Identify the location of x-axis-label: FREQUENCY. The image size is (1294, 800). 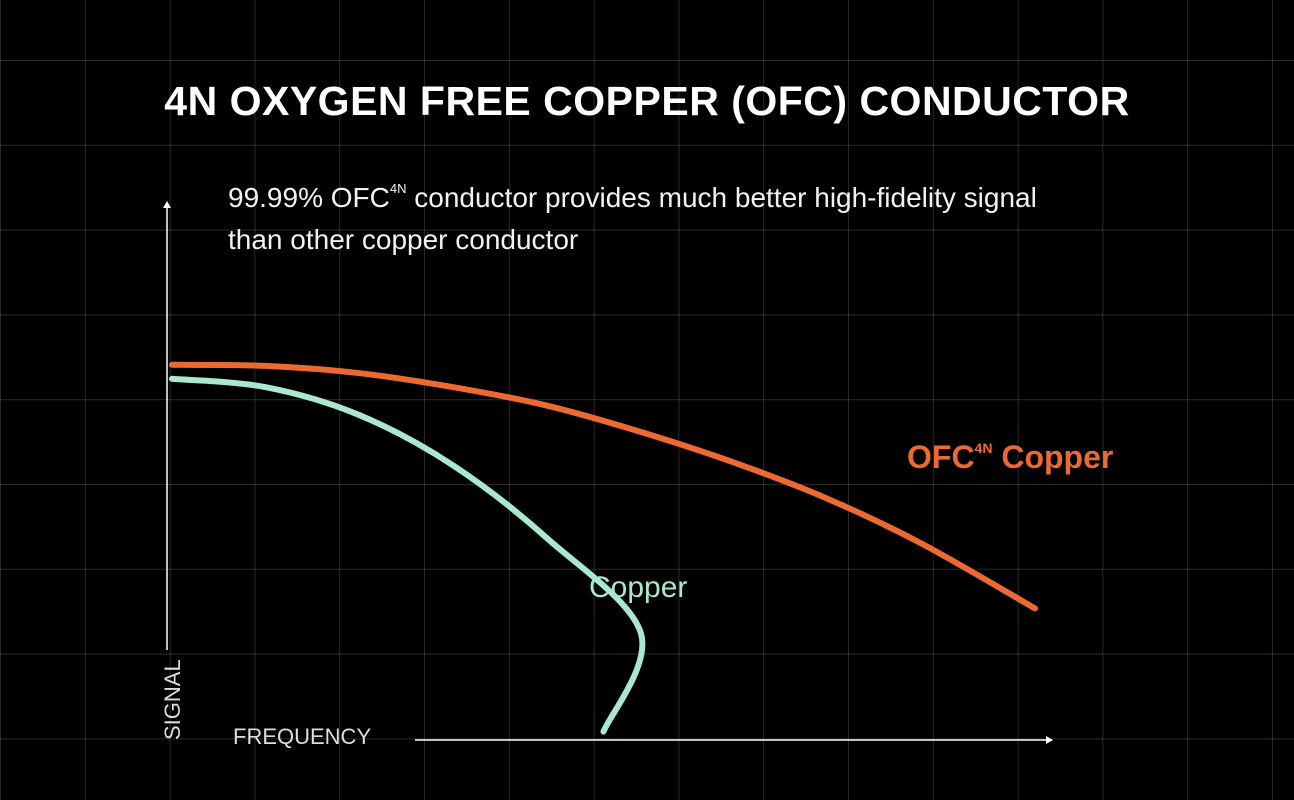
(302, 736).